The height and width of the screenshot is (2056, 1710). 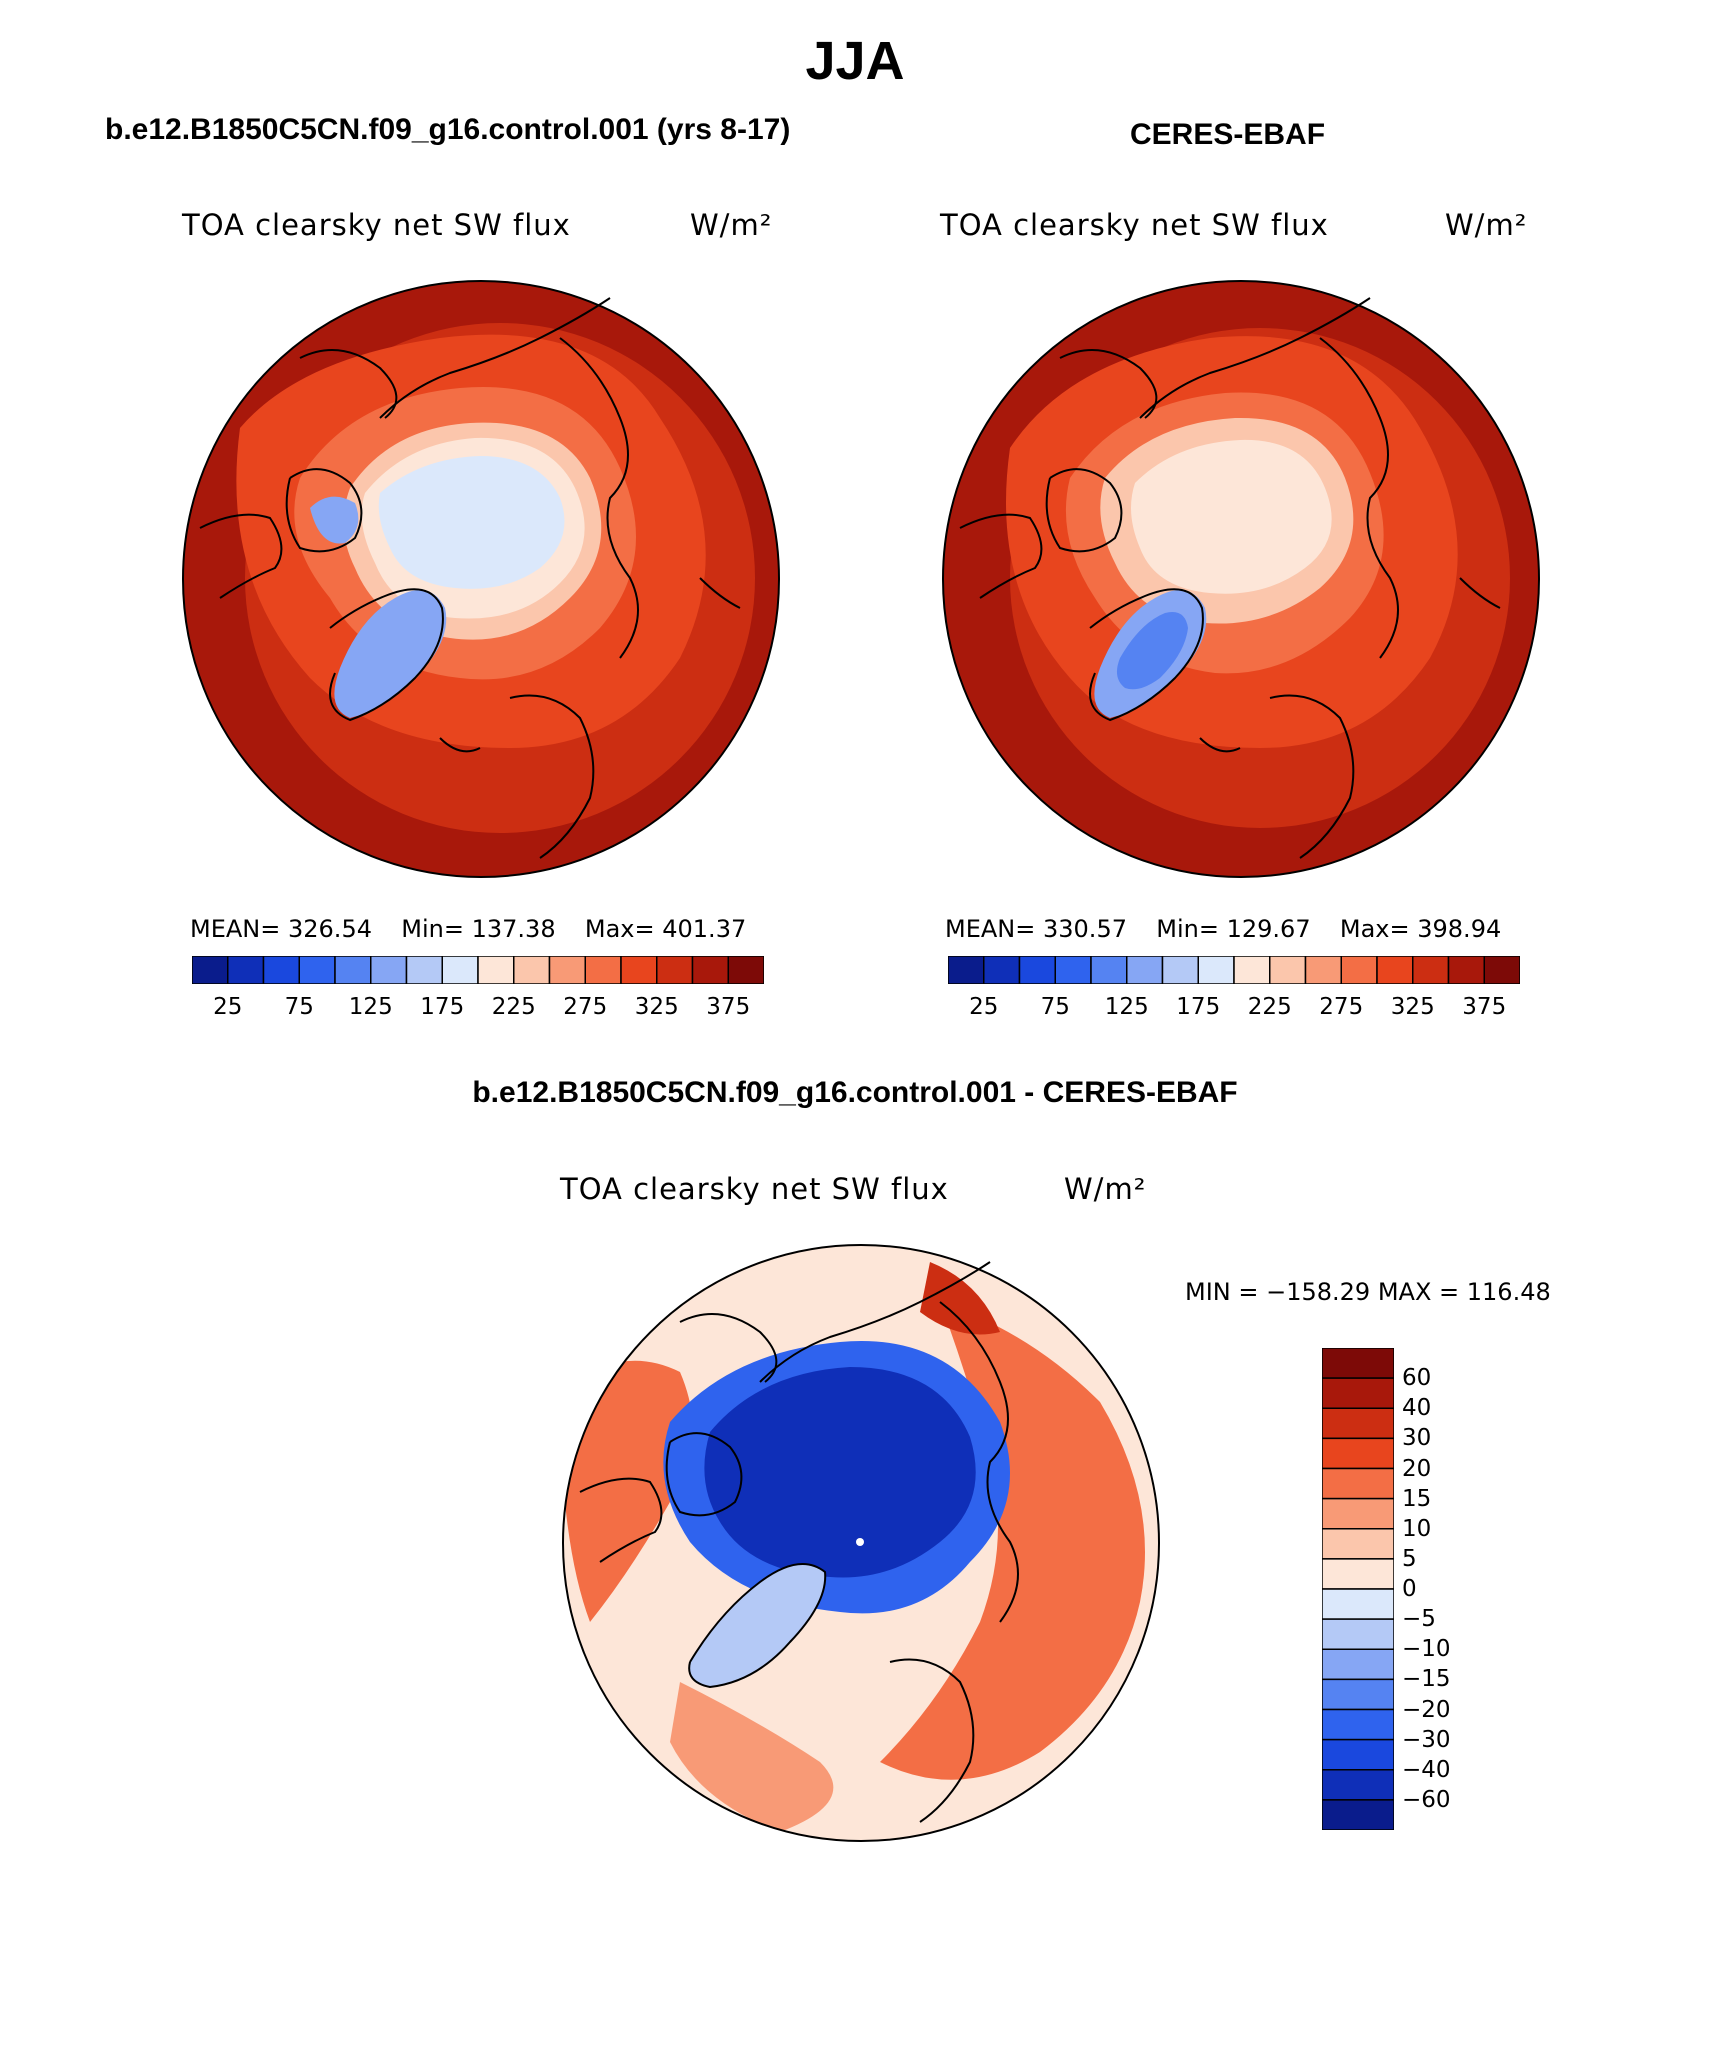 What do you see at coordinates (1426, 1769) in the screenshot?
I see `diff-colorbar-tick-label: −40` at bounding box center [1426, 1769].